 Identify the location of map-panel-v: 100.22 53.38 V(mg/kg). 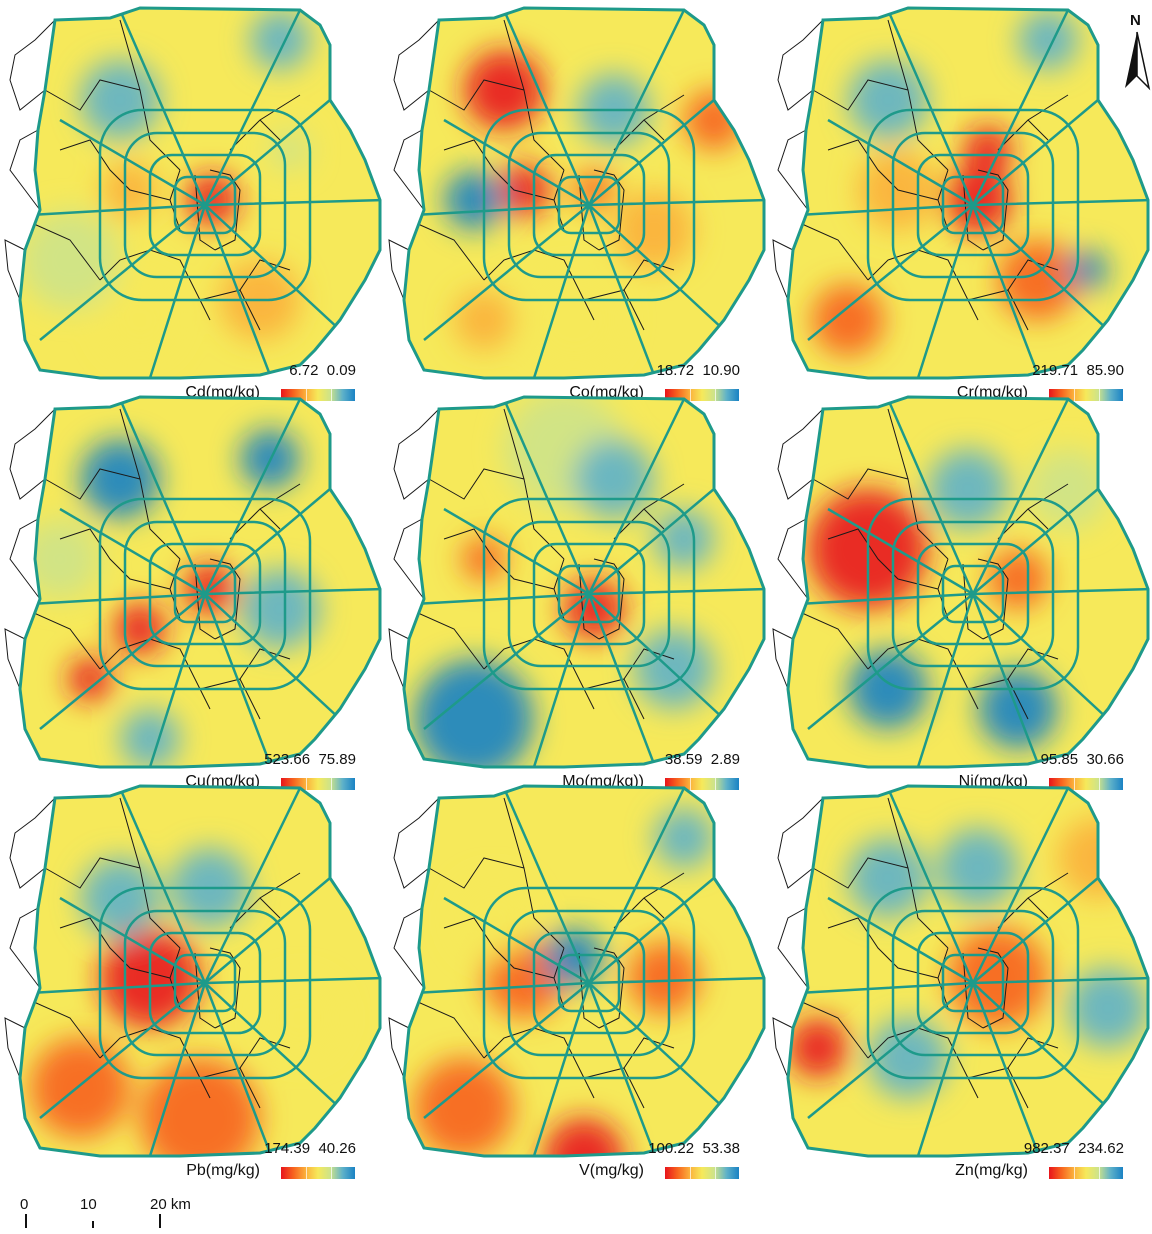
(576, 983).